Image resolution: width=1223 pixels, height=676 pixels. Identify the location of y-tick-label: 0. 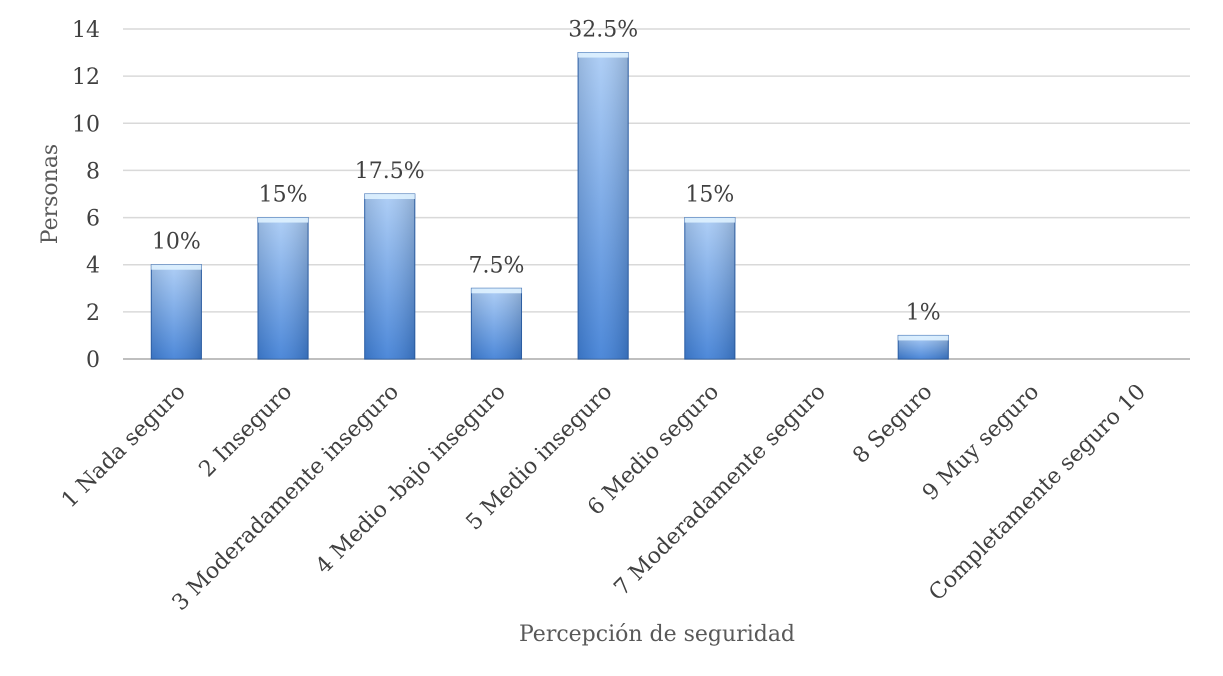
(93, 360).